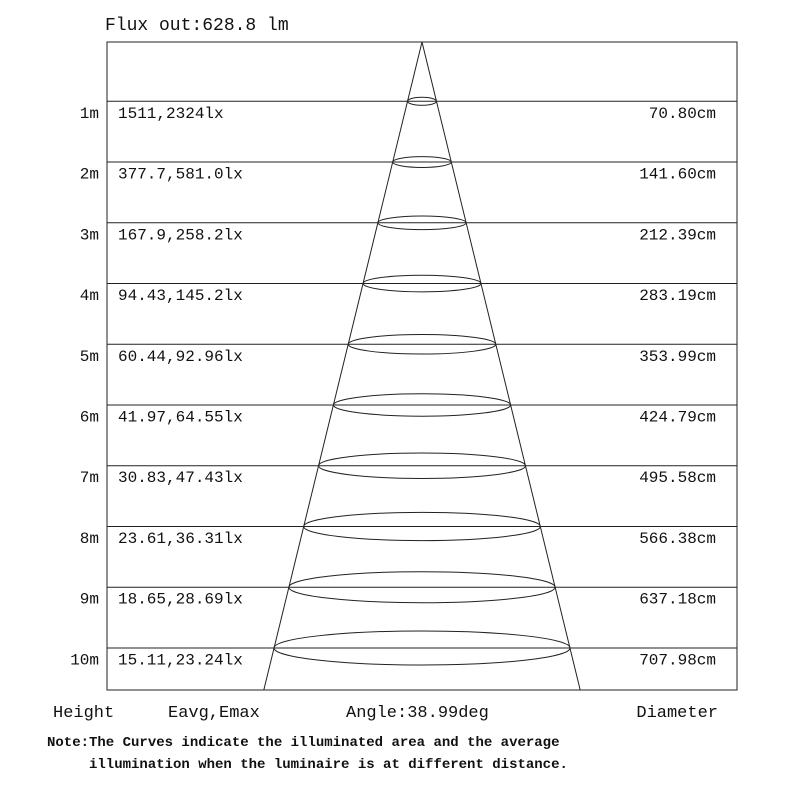 This screenshot has width=800, height=800. Describe the element at coordinates (84, 660) in the screenshot. I see `row-height-label: 10m` at that location.